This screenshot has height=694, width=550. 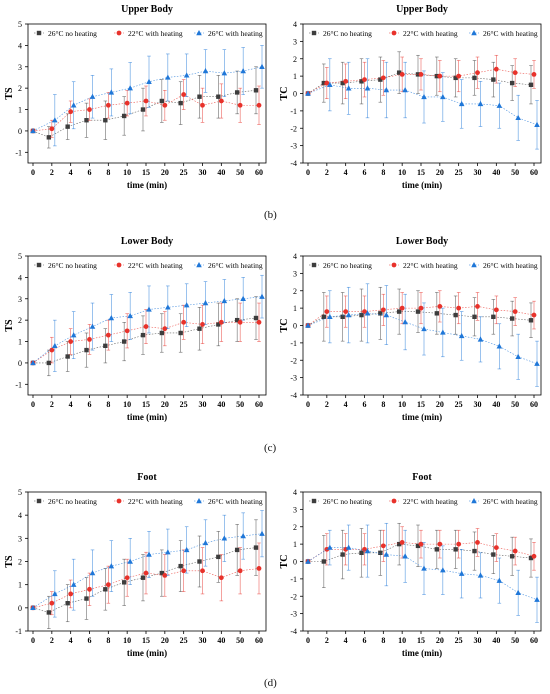 What do you see at coordinates (534, 404) in the screenshot?
I see `x-tick-label: 60` at bounding box center [534, 404].